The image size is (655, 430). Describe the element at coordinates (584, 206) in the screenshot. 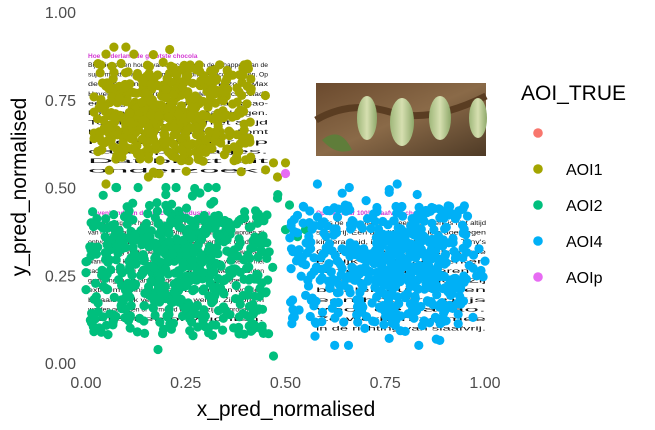

I see `legend-label: AOI2` at that location.